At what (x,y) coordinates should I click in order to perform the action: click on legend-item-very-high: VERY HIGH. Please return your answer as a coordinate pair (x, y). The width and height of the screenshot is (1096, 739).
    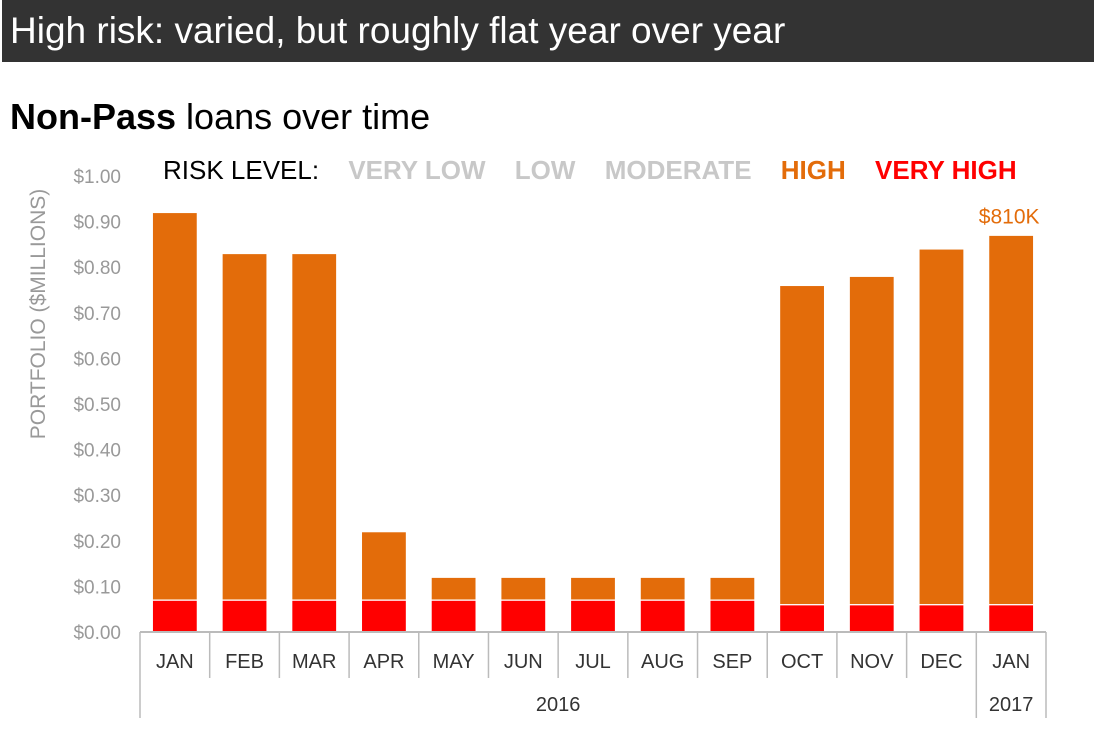
    Looking at the image, I should click on (946, 170).